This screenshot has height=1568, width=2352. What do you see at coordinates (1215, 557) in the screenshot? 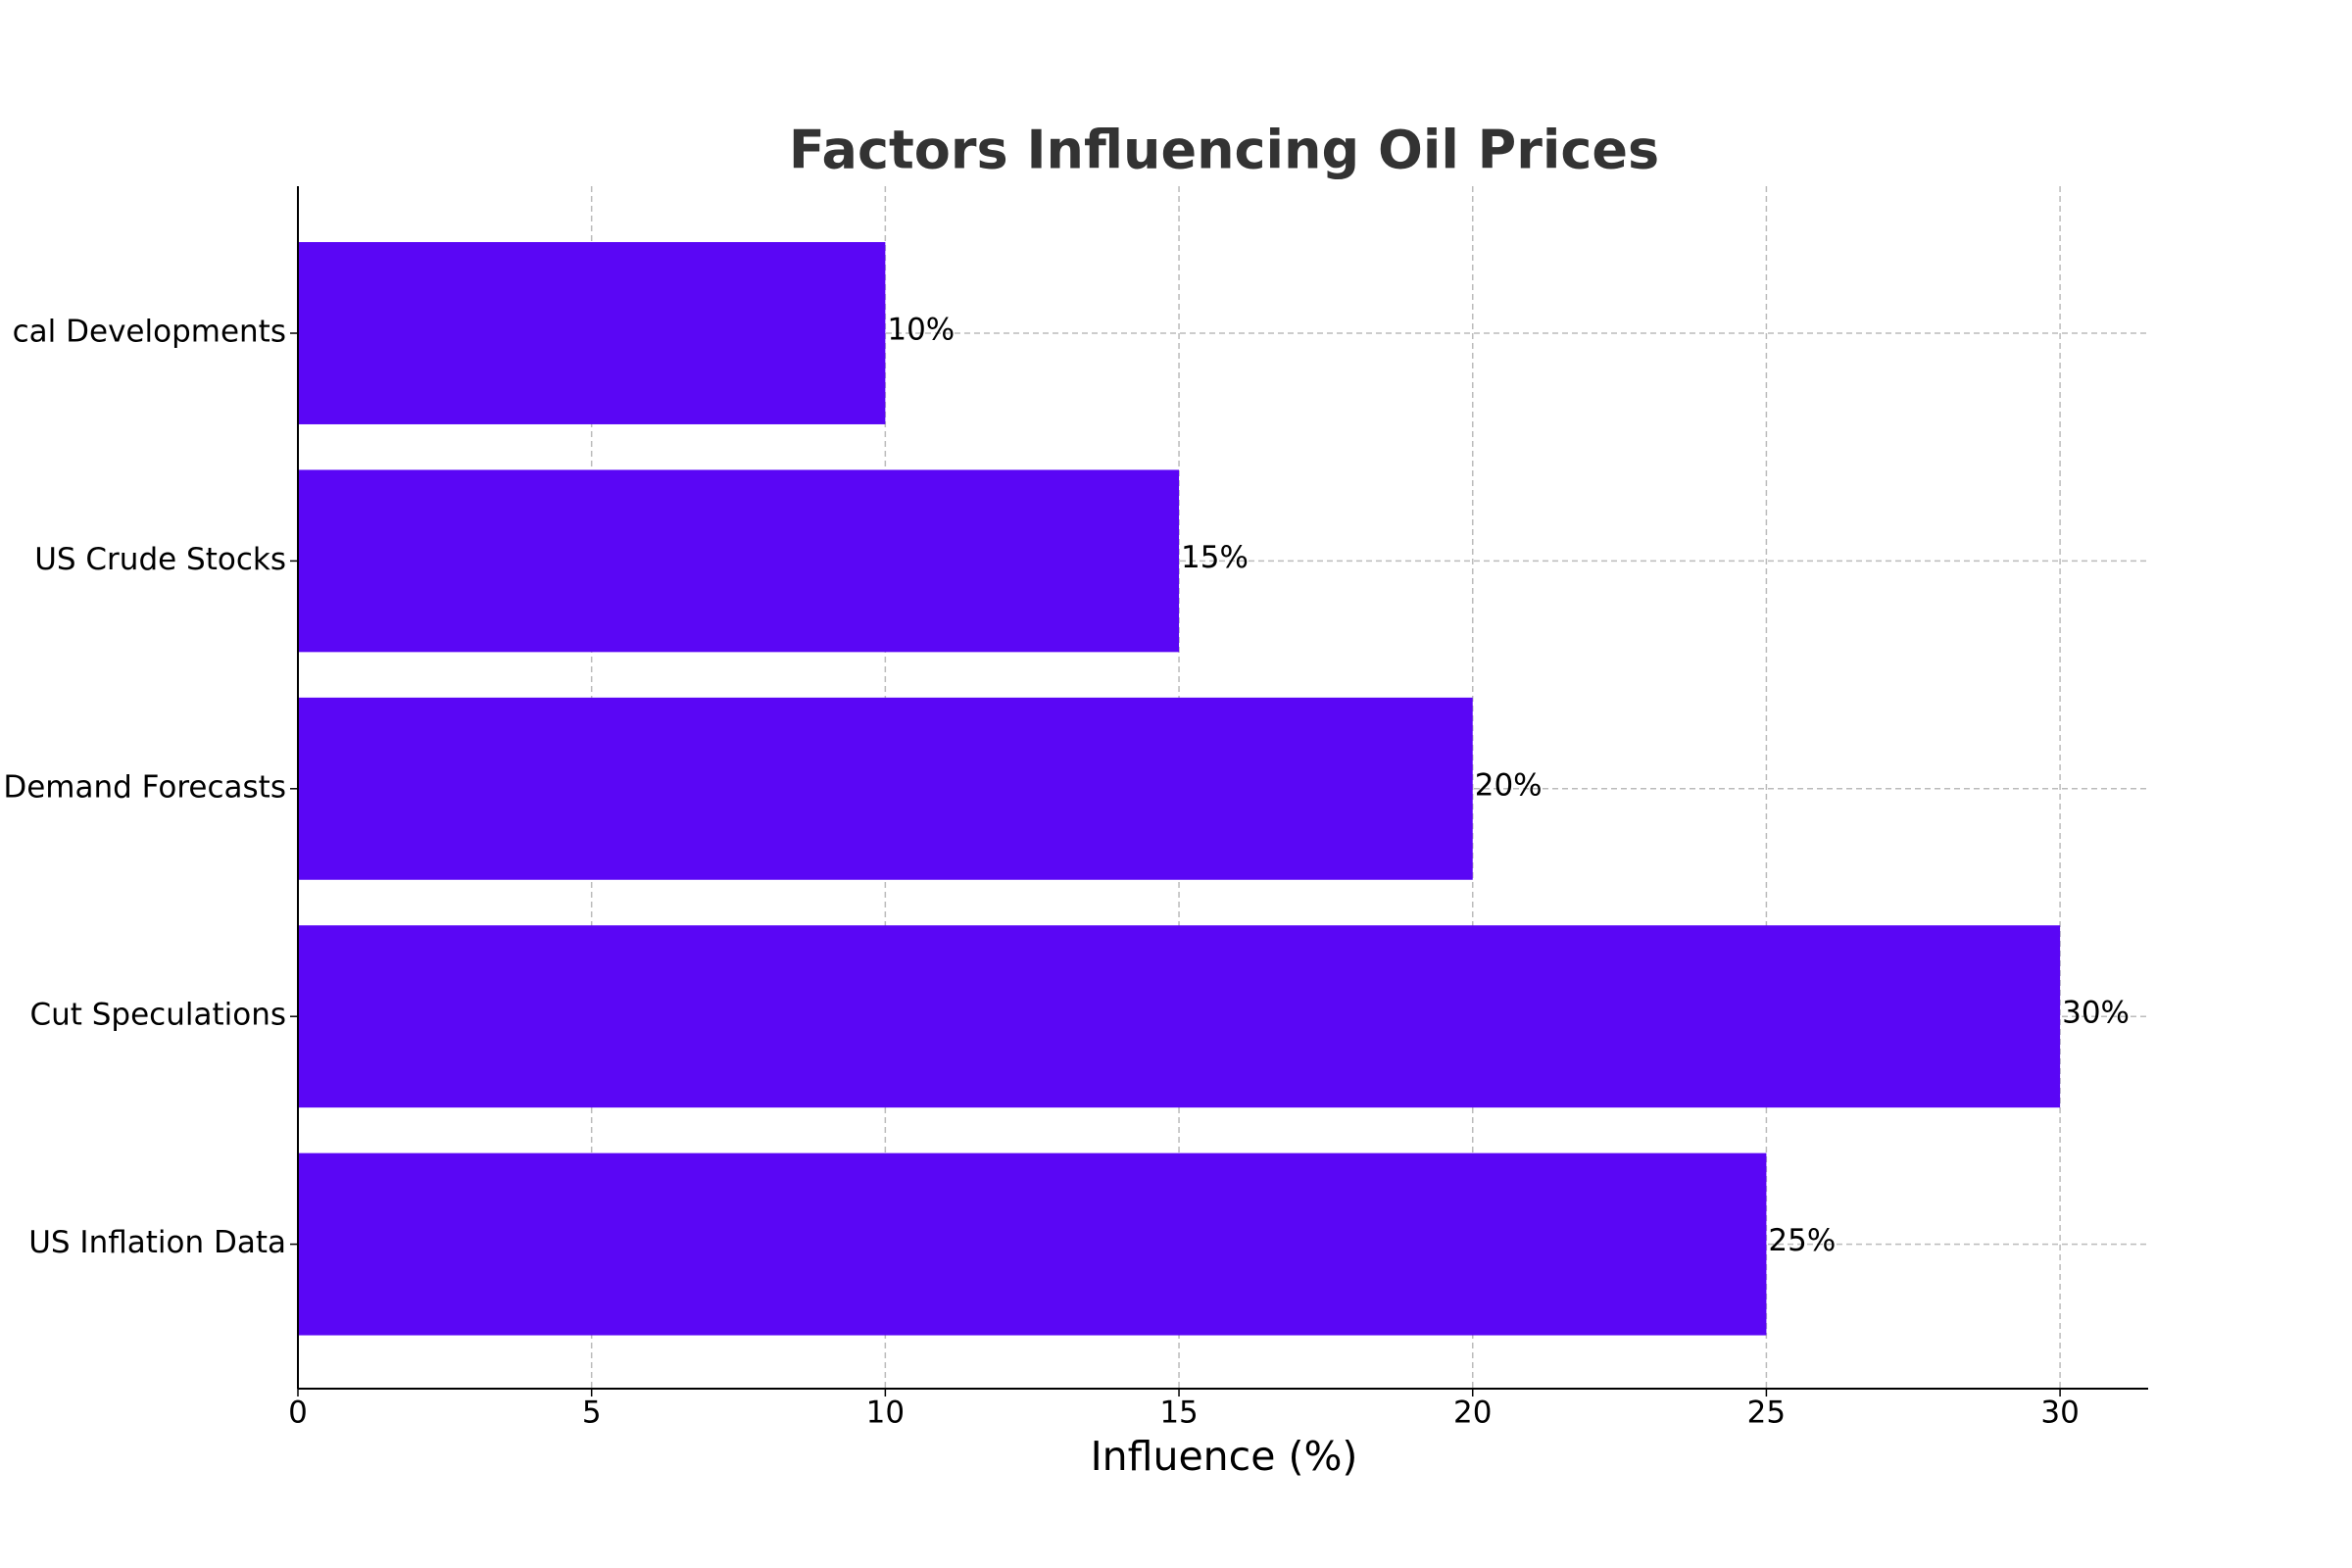
I see `value-label: 15%` at bounding box center [1215, 557].